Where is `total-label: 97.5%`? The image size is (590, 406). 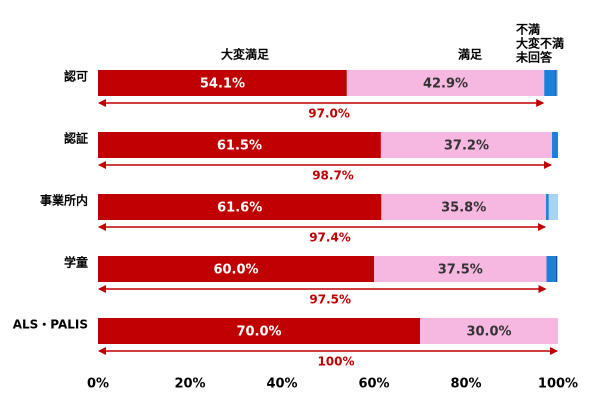 total-label: 97.5% is located at coordinates (330, 300).